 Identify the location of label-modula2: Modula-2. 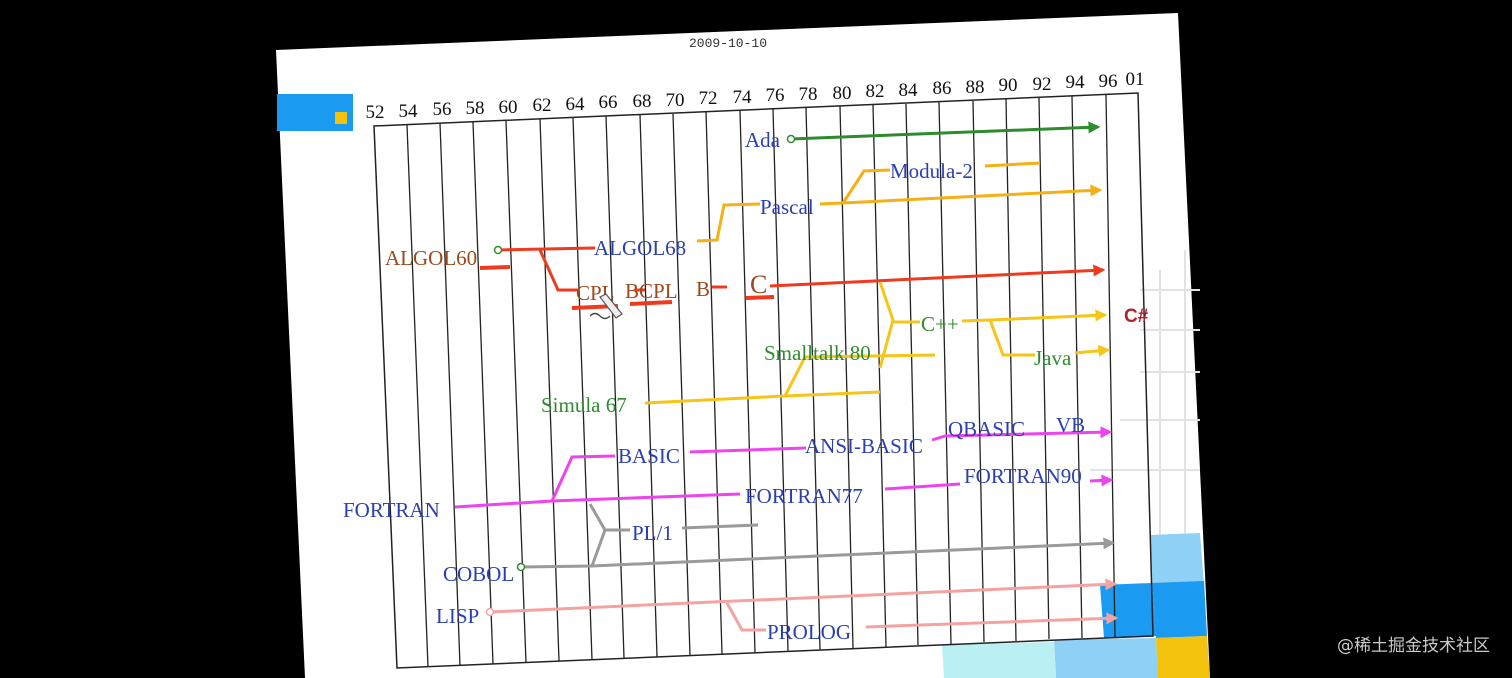
(931, 171).